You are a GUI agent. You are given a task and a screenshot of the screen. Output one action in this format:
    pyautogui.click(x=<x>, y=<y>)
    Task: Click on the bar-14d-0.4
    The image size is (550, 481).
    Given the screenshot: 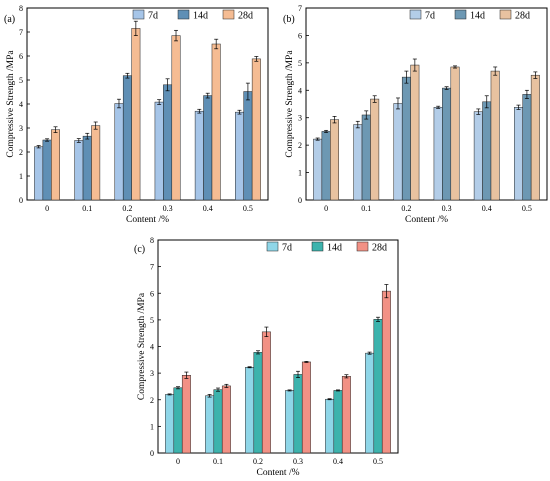 What is the action you would take?
    pyautogui.click(x=487, y=151)
    